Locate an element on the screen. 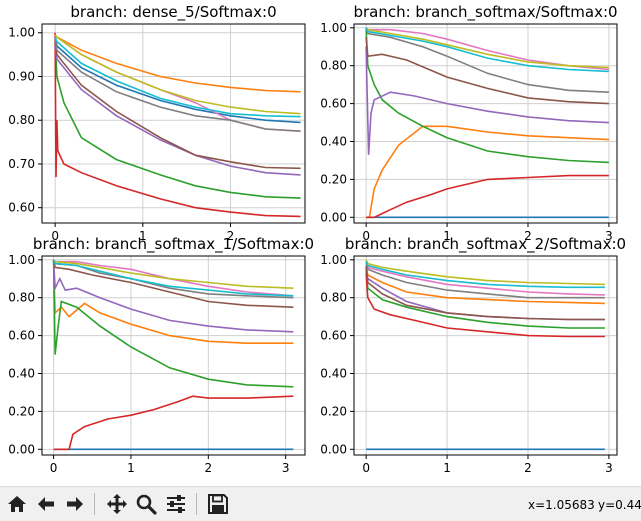  y-tick-label: 0.70 is located at coordinates (21, 164).